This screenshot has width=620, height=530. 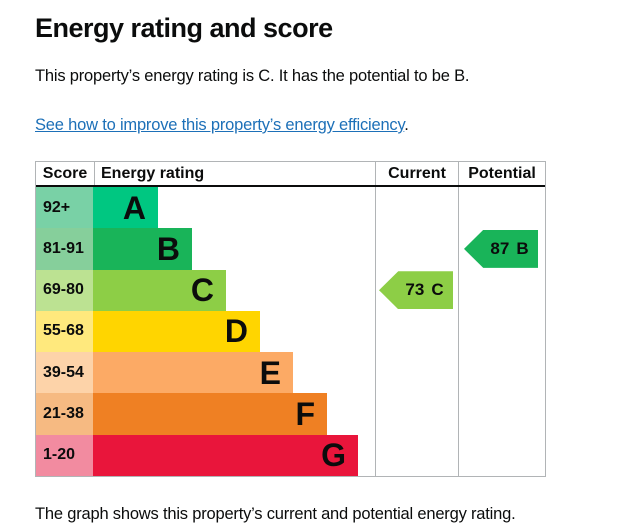 What do you see at coordinates (522, 248) in the screenshot?
I see `potential-letter: B` at bounding box center [522, 248].